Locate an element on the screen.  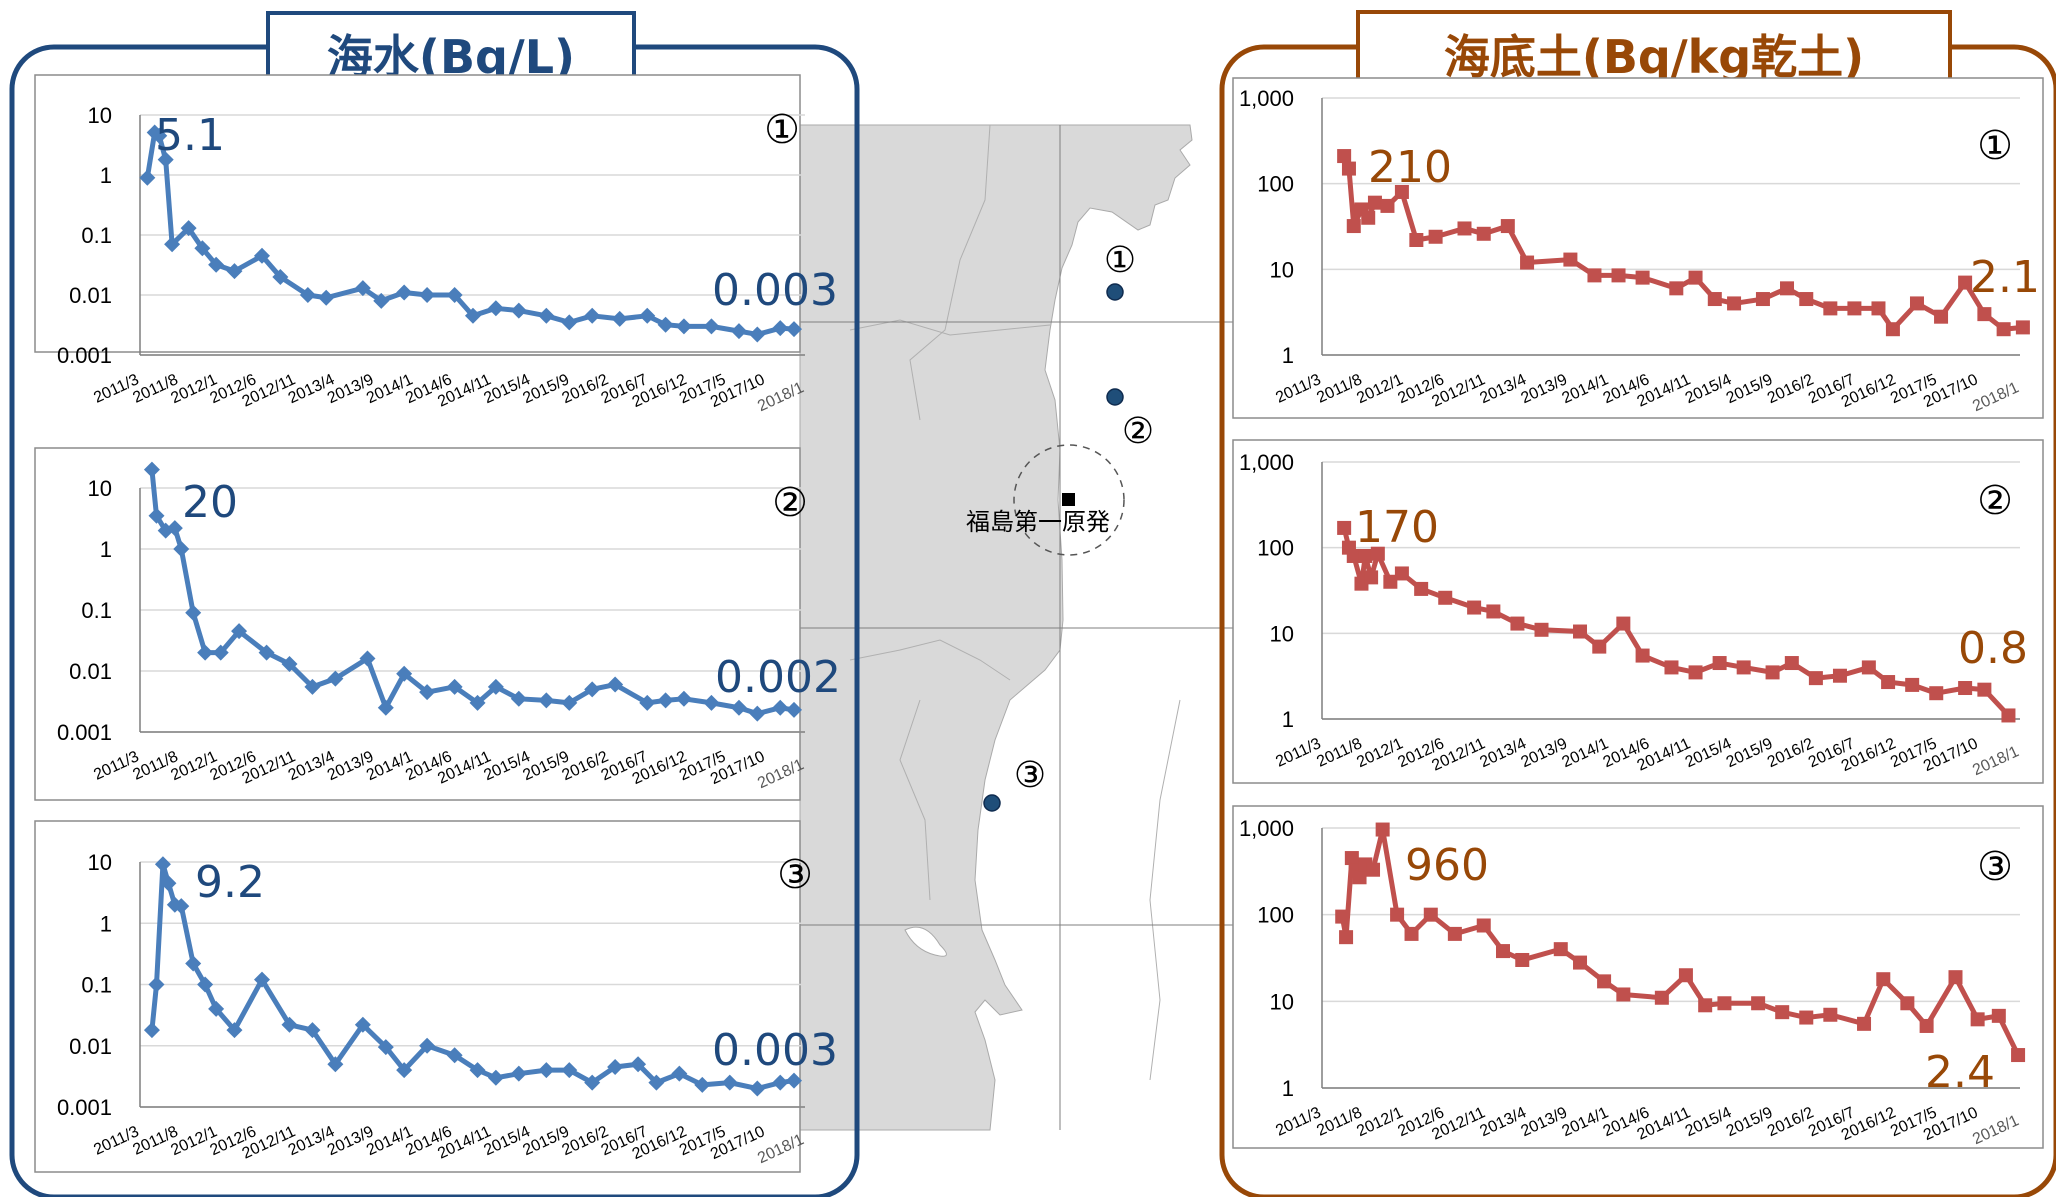
site-number-label: ② is located at coordinates (790, 503).